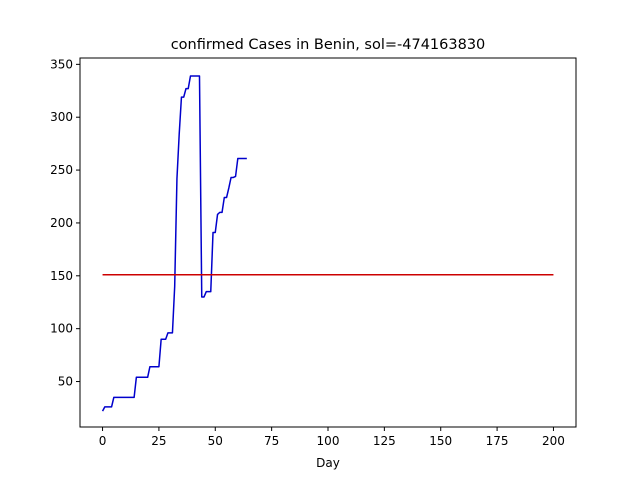 Image resolution: width=640 pixels, height=480 pixels. Describe the element at coordinates (61, 117) in the screenshot. I see `y-tick-label: 300` at that location.